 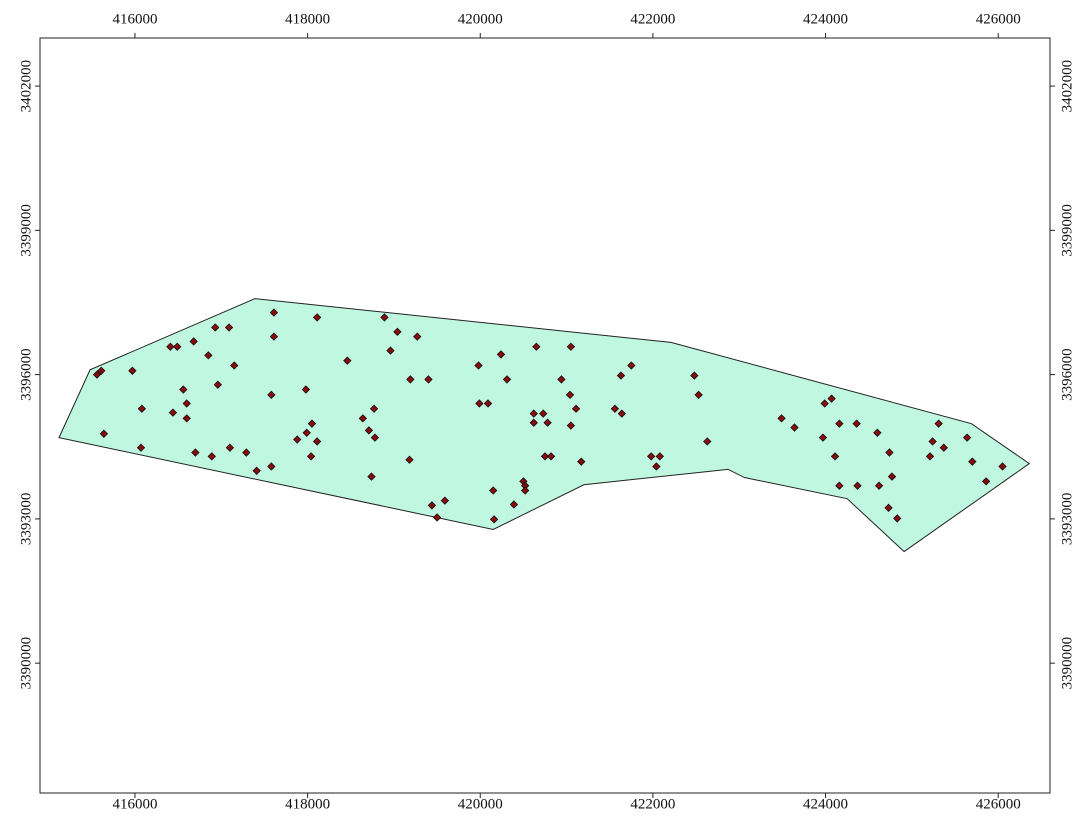 I want to click on y-tick-label: 3396000, so click(x=1067, y=374).